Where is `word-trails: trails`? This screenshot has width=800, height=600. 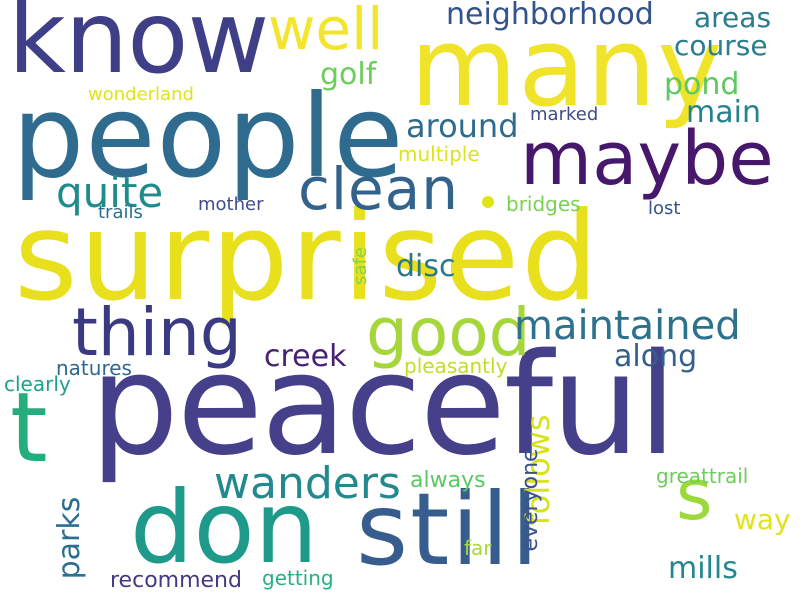 word-trails: trails is located at coordinates (120, 212).